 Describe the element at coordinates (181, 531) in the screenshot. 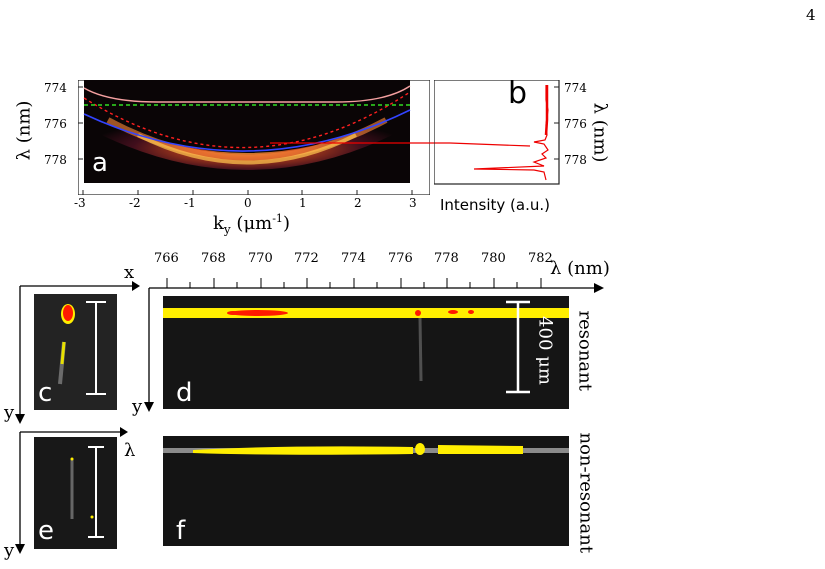

I see `panel-f-letter: f` at that location.